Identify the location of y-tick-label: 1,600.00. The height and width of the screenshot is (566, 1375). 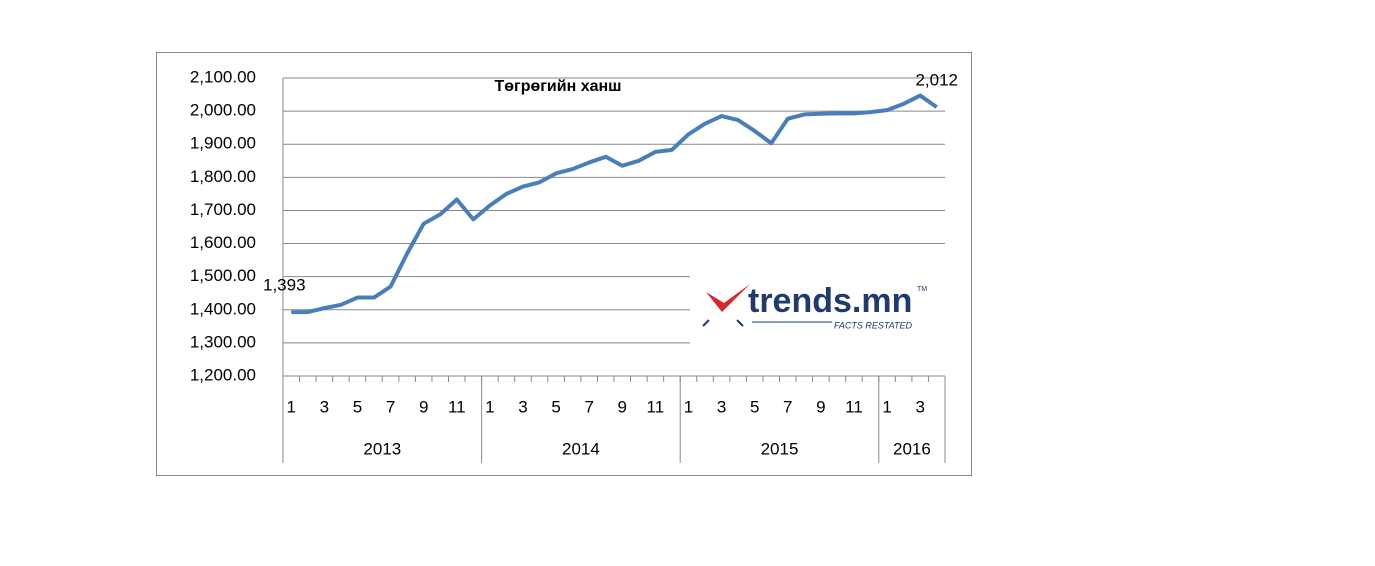
(223, 242).